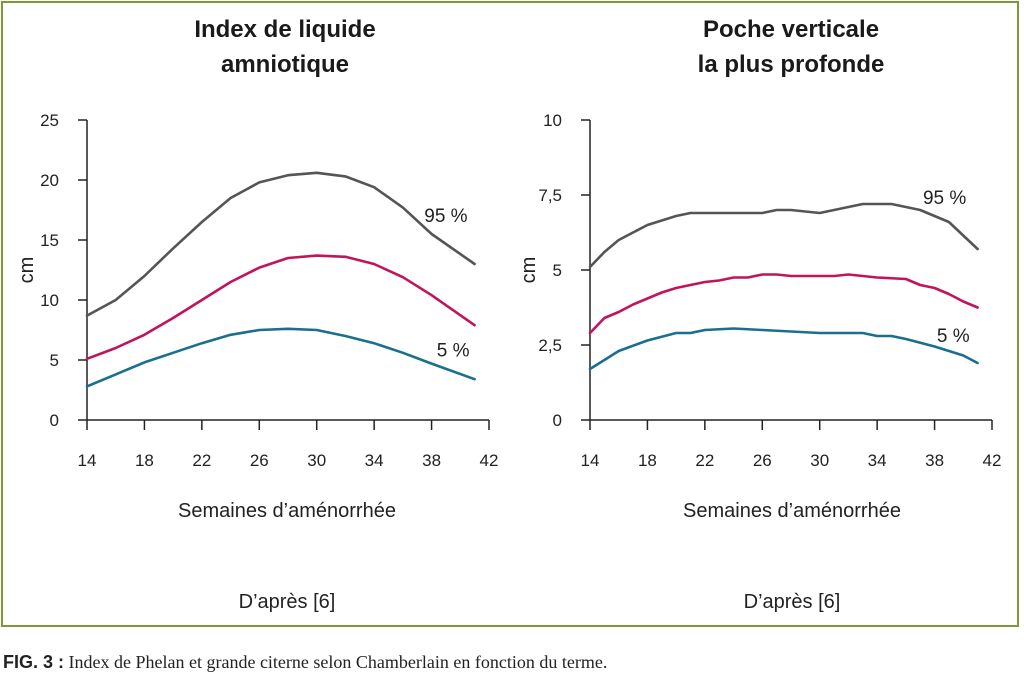 The height and width of the screenshot is (681, 1024). Describe the element at coordinates (550, 345) in the screenshot. I see `y-tick-label: 2,5` at that location.